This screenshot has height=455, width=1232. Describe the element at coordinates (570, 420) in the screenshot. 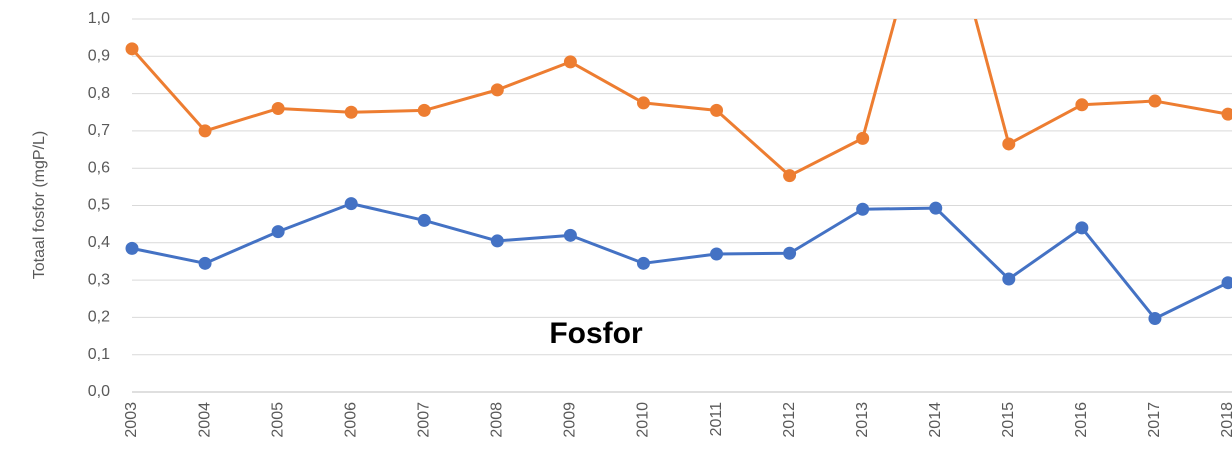

I see `x-tick-label: 2009` at that location.